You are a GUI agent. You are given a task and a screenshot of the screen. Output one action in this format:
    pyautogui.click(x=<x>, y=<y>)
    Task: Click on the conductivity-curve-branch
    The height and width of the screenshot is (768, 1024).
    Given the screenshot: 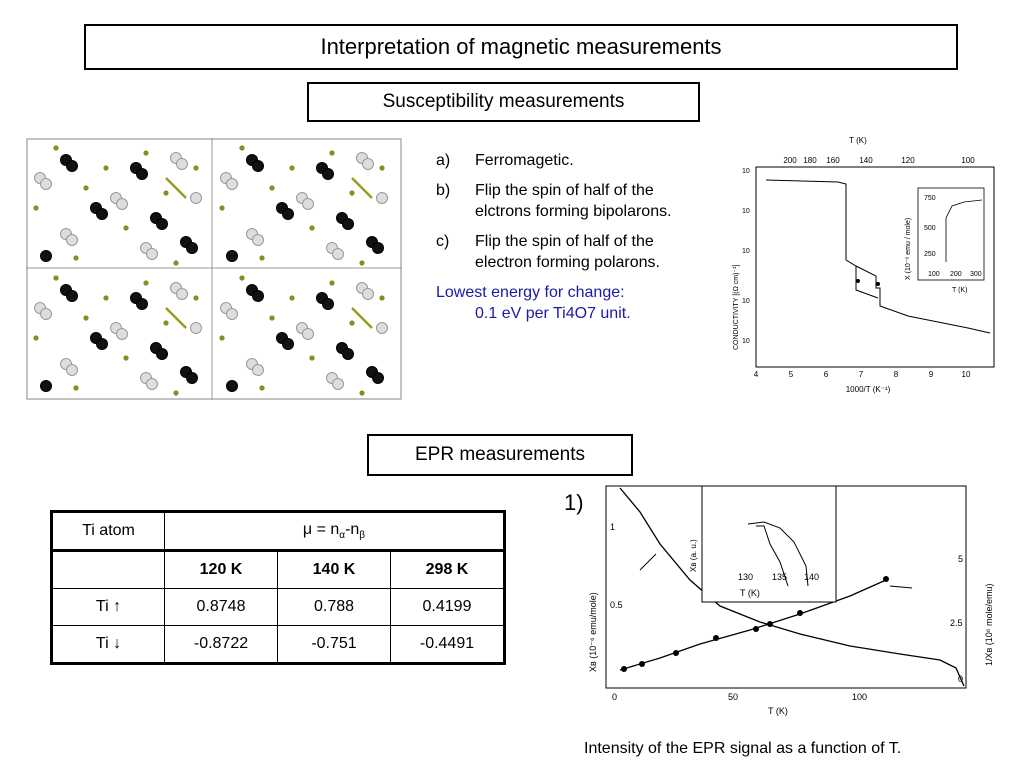 What is the action you would take?
    pyautogui.click(x=867, y=282)
    